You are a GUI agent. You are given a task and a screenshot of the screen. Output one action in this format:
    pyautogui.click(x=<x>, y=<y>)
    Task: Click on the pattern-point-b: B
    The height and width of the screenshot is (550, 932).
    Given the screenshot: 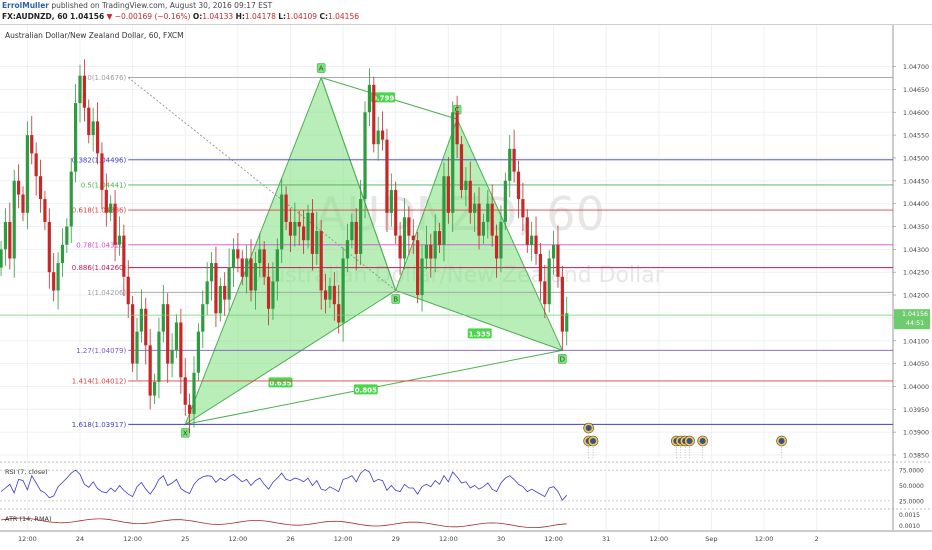 What is the action you would take?
    pyautogui.click(x=396, y=299)
    